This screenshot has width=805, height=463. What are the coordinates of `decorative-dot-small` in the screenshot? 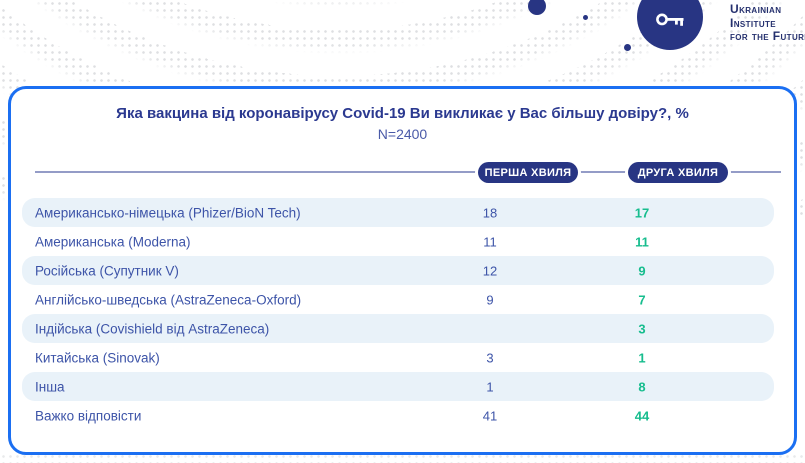 It's located at (585, 17).